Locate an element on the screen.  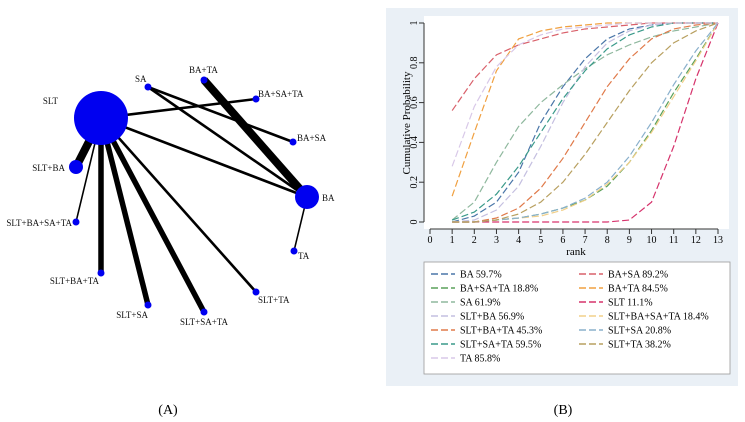
x-tick-label: 13 is located at coordinates (718, 240).